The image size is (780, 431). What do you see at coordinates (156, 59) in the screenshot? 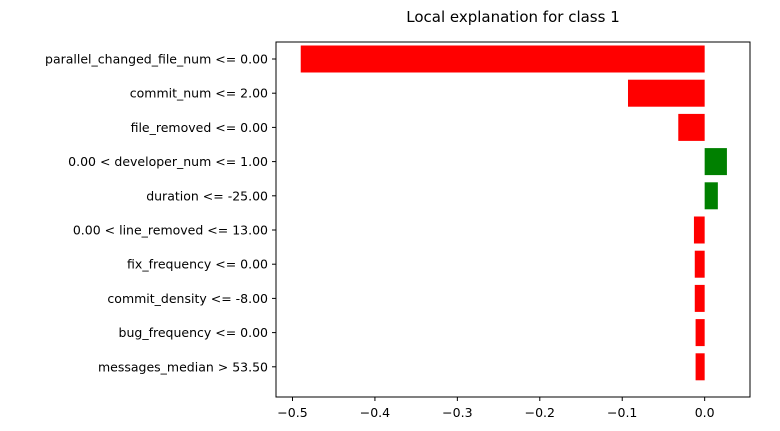
I see `y-tick-label-0: parallel_changed_file_num <= 0.00` at bounding box center [156, 59].